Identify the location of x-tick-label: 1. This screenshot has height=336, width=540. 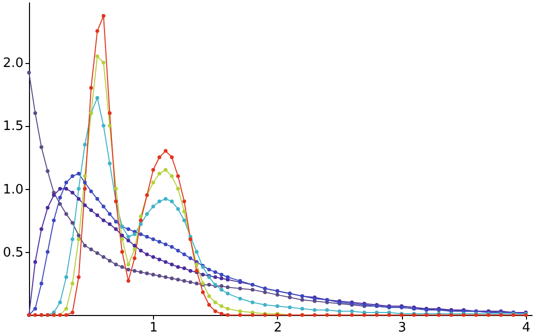
(154, 328).